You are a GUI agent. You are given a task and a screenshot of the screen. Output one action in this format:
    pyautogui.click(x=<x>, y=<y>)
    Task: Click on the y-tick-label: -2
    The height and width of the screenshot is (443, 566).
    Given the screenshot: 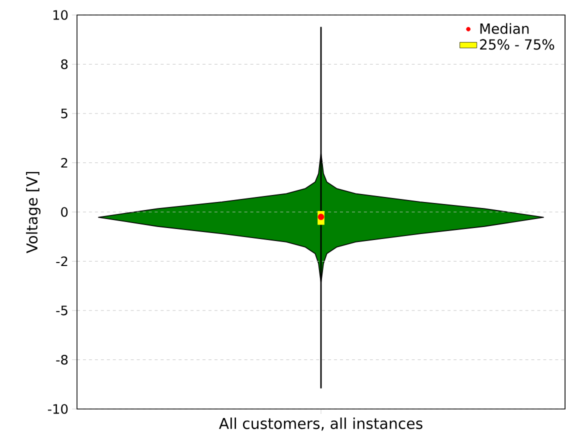 What is the action you would take?
    pyautogui.click(x=62, y=261)
    